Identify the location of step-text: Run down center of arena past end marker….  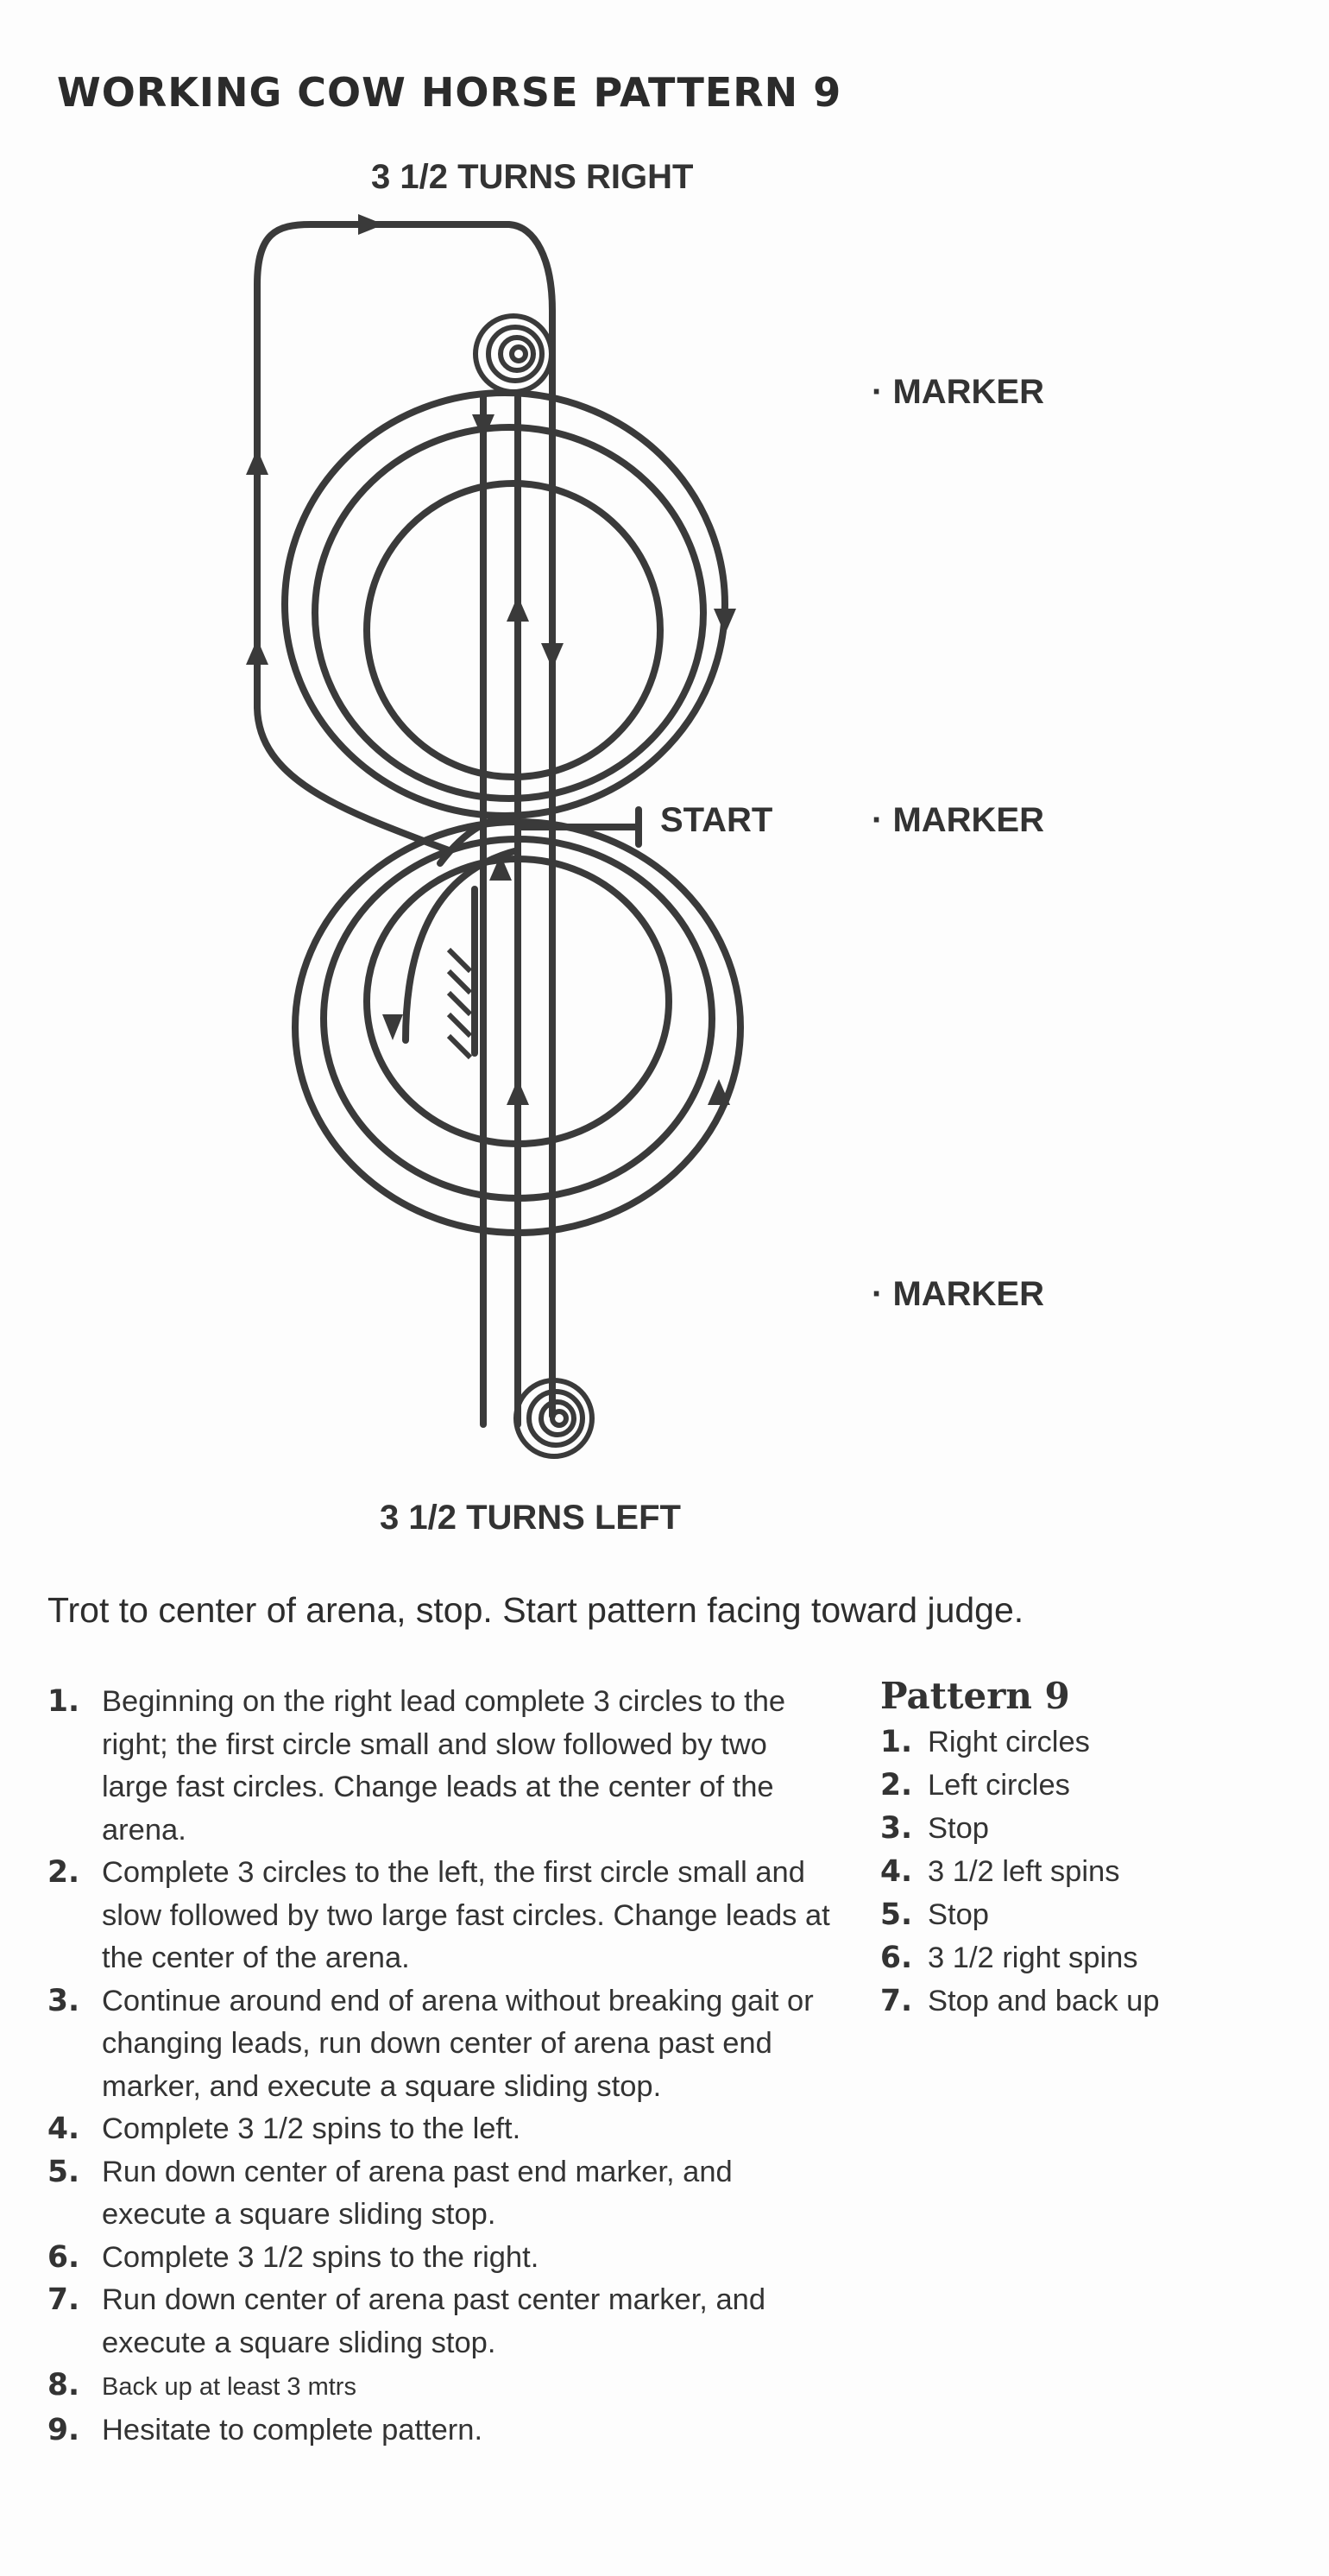
(418, 2193).